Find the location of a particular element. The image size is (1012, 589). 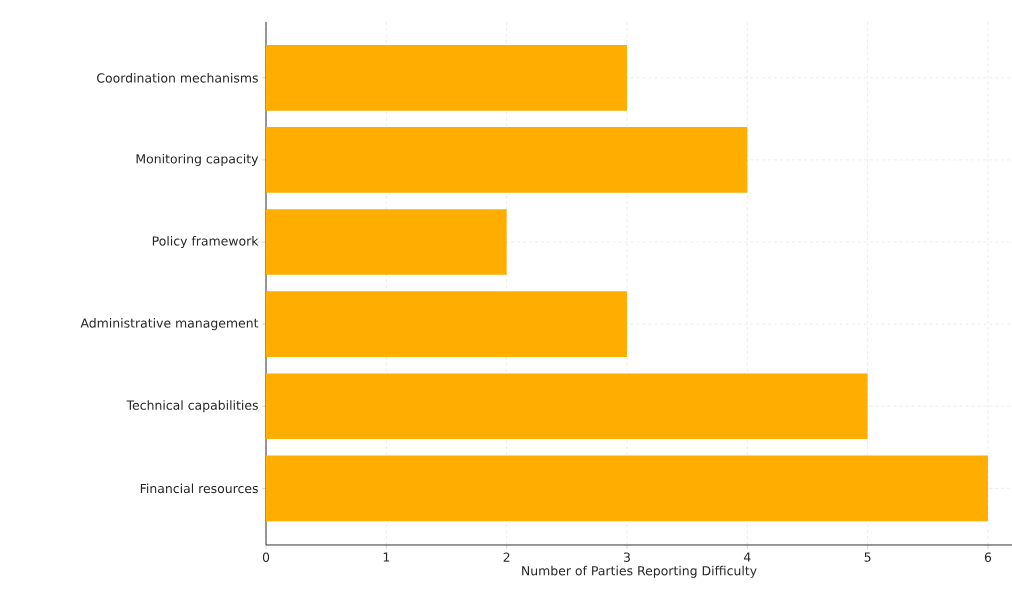

x-axis-title: Number of Parties Reporting Difficulty is located at coordinates (639, 571).